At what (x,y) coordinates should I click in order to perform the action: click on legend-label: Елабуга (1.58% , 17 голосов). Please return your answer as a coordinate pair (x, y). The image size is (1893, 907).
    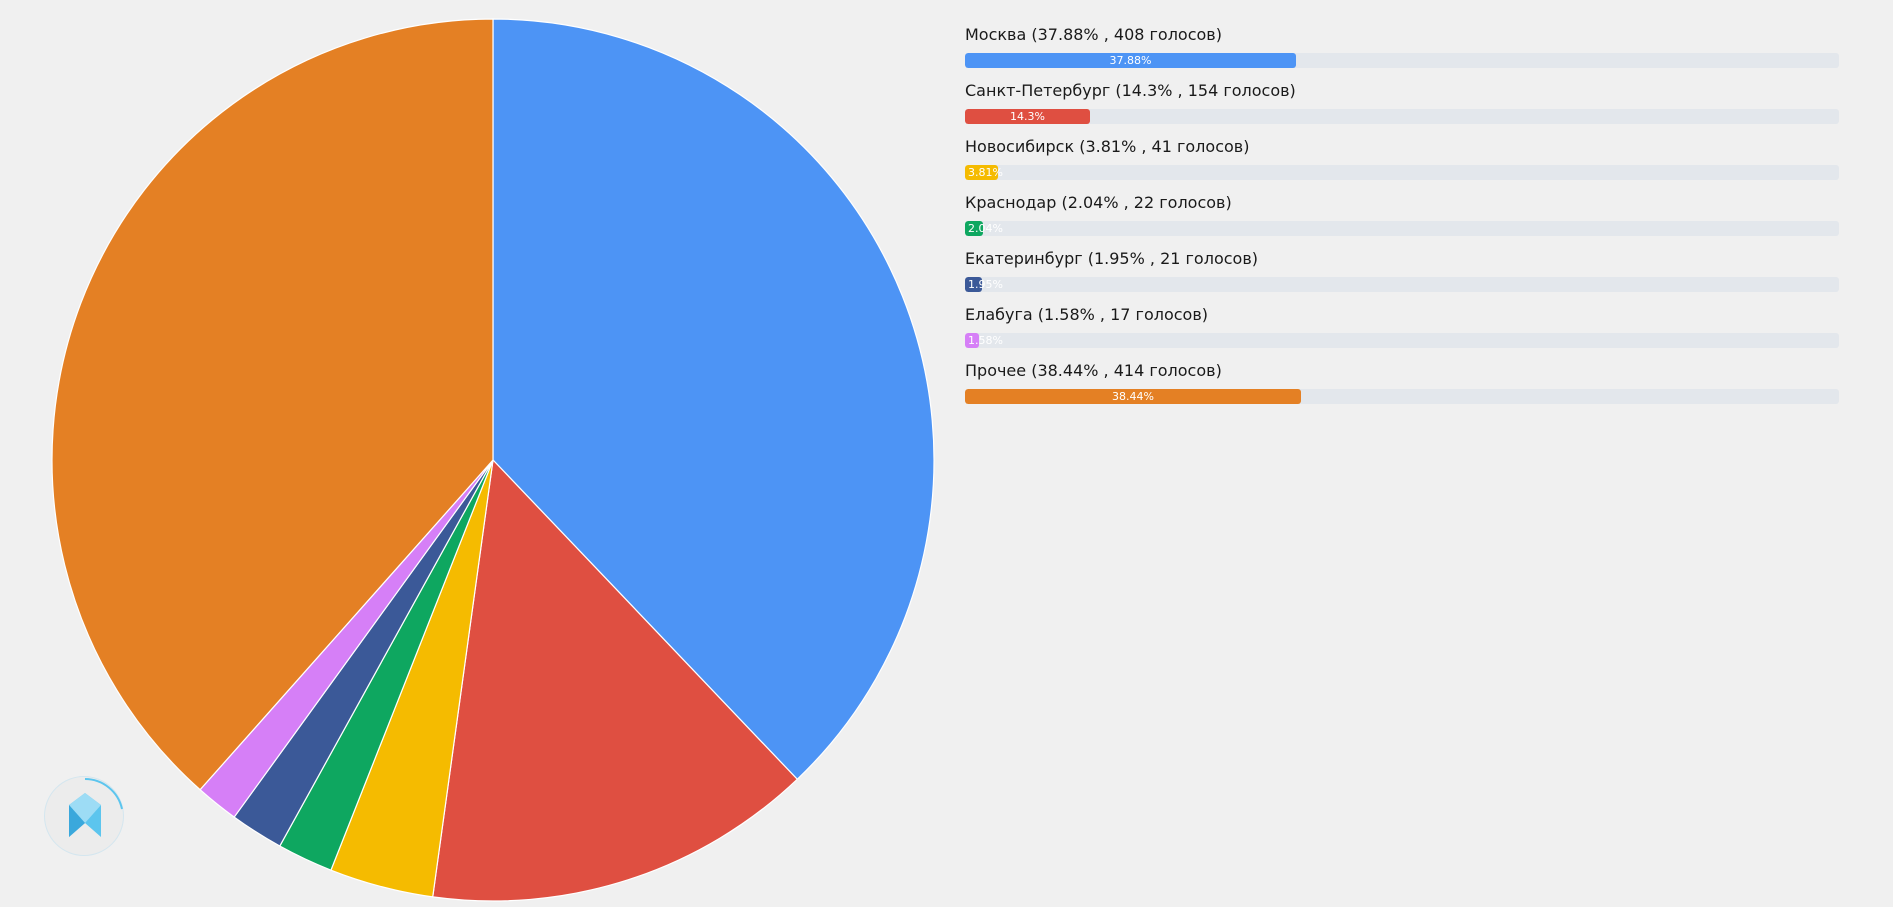
    Looking at the image, I should click on (1087, 314).